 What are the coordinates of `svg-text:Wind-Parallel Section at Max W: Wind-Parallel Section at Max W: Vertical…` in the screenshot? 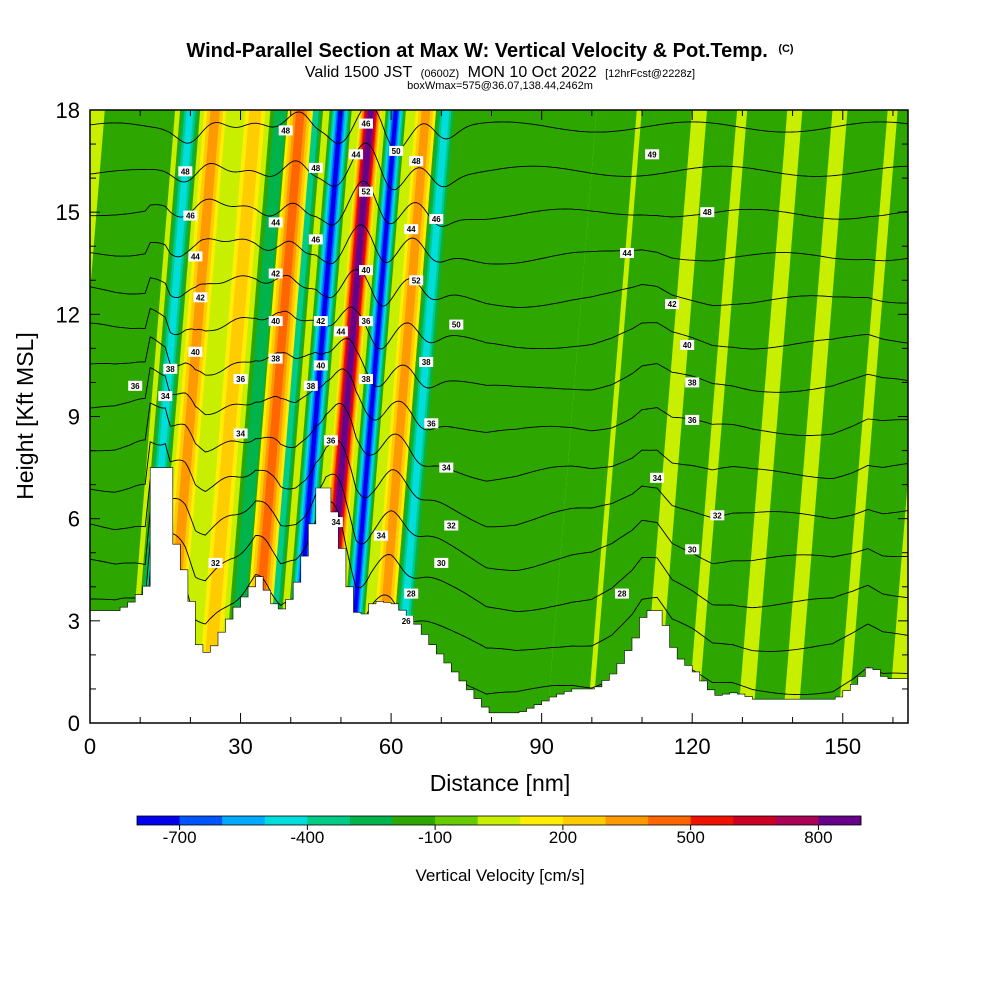 It's located at (490, 51).